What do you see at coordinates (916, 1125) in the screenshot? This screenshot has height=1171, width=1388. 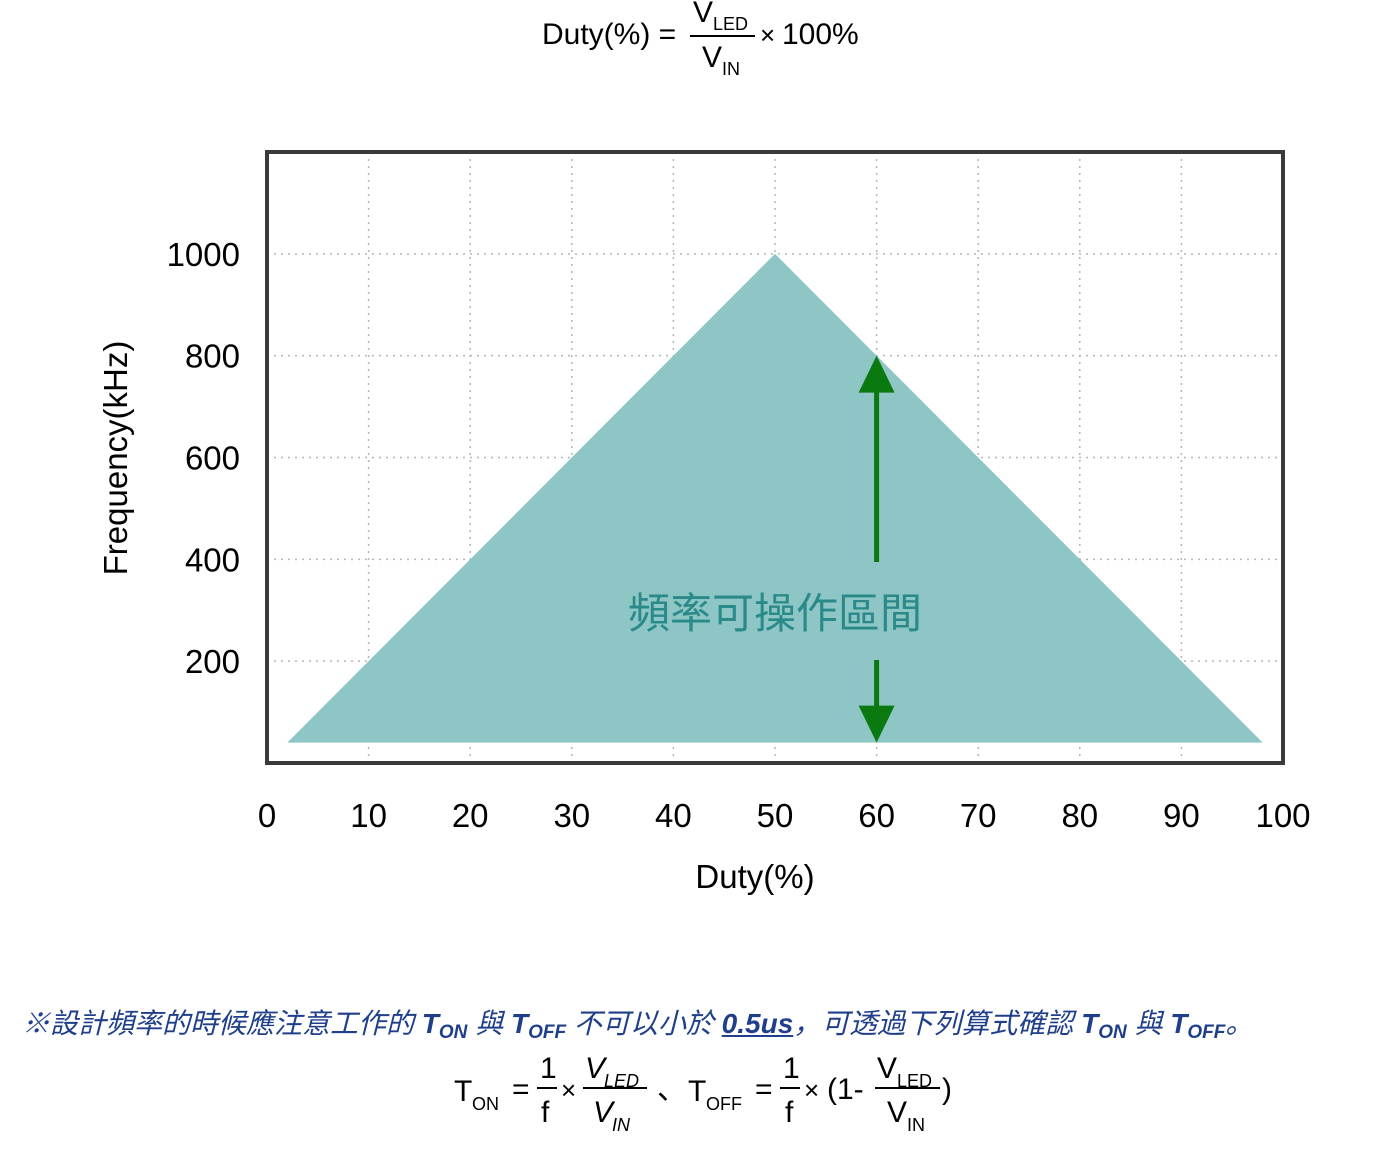 I see `toff-vin-sub: IN` at bounding box center [916, 1125].